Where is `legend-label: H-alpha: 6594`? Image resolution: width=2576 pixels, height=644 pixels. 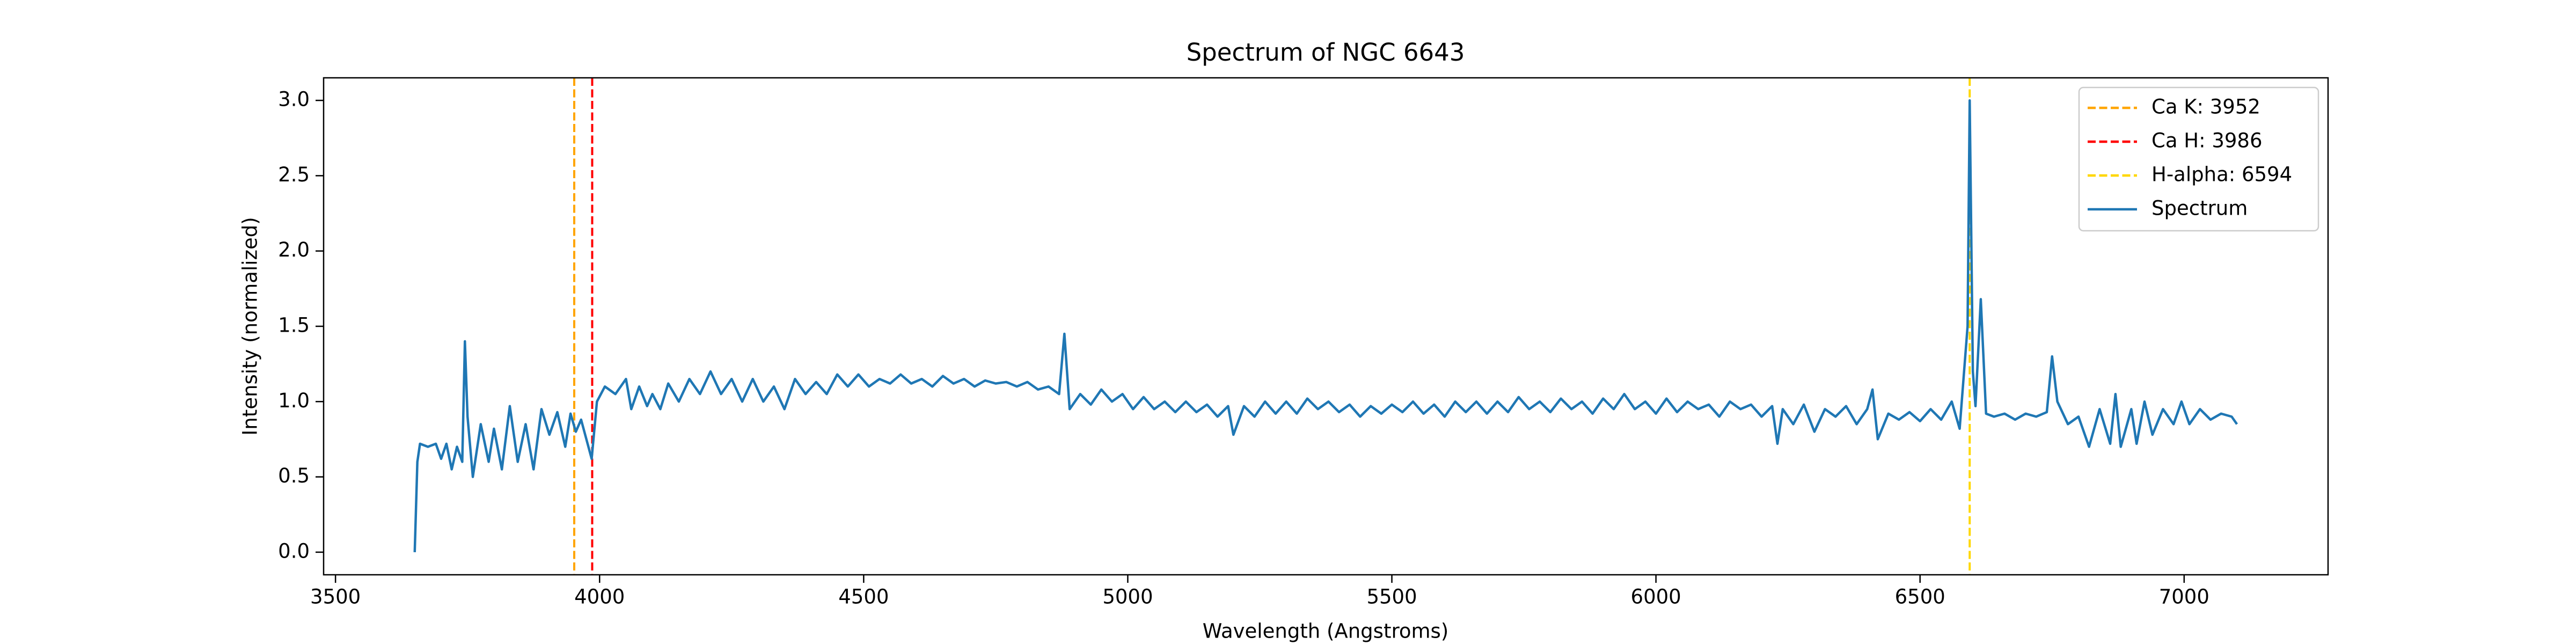
legend-label: H-alpha: 6594 is located at coordinates (2221, 174).